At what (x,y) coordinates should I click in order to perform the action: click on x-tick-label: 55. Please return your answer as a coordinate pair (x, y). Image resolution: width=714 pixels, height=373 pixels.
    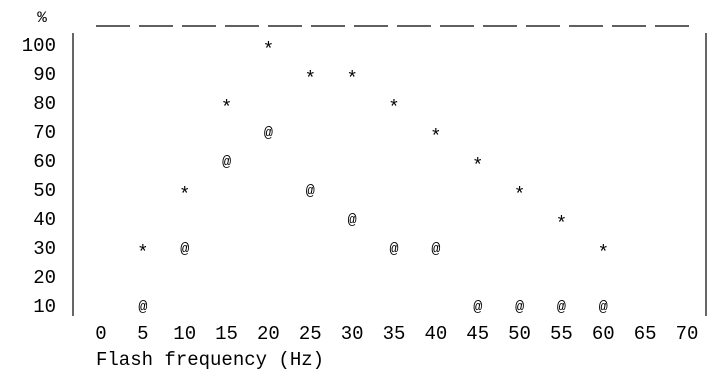
    Looking at the image, I should click on (561, 334).